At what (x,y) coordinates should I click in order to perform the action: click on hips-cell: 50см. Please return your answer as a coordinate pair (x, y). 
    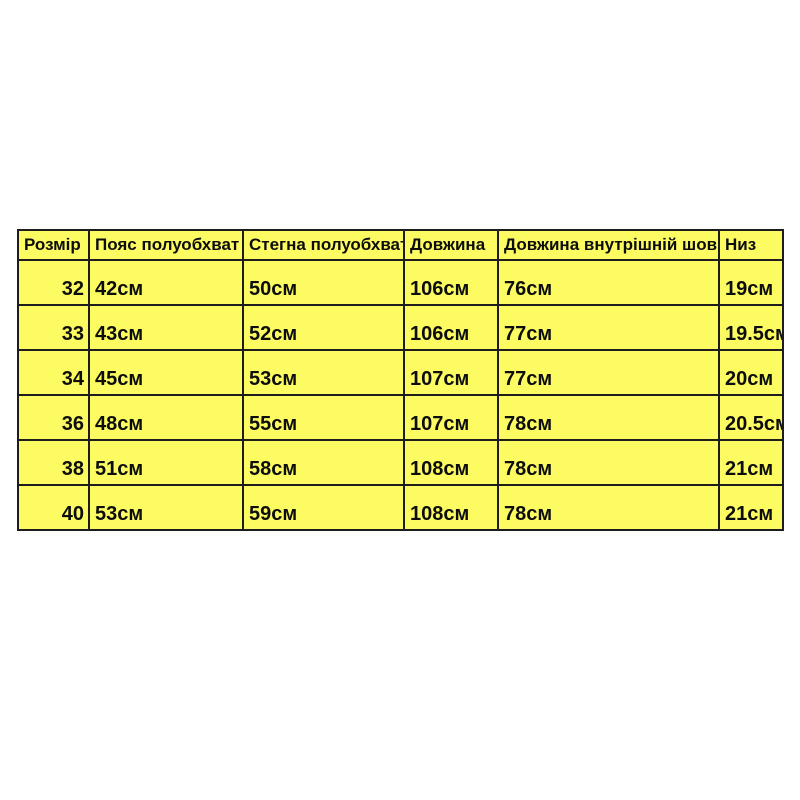
    Looking at the image, I should click on (323, 282).